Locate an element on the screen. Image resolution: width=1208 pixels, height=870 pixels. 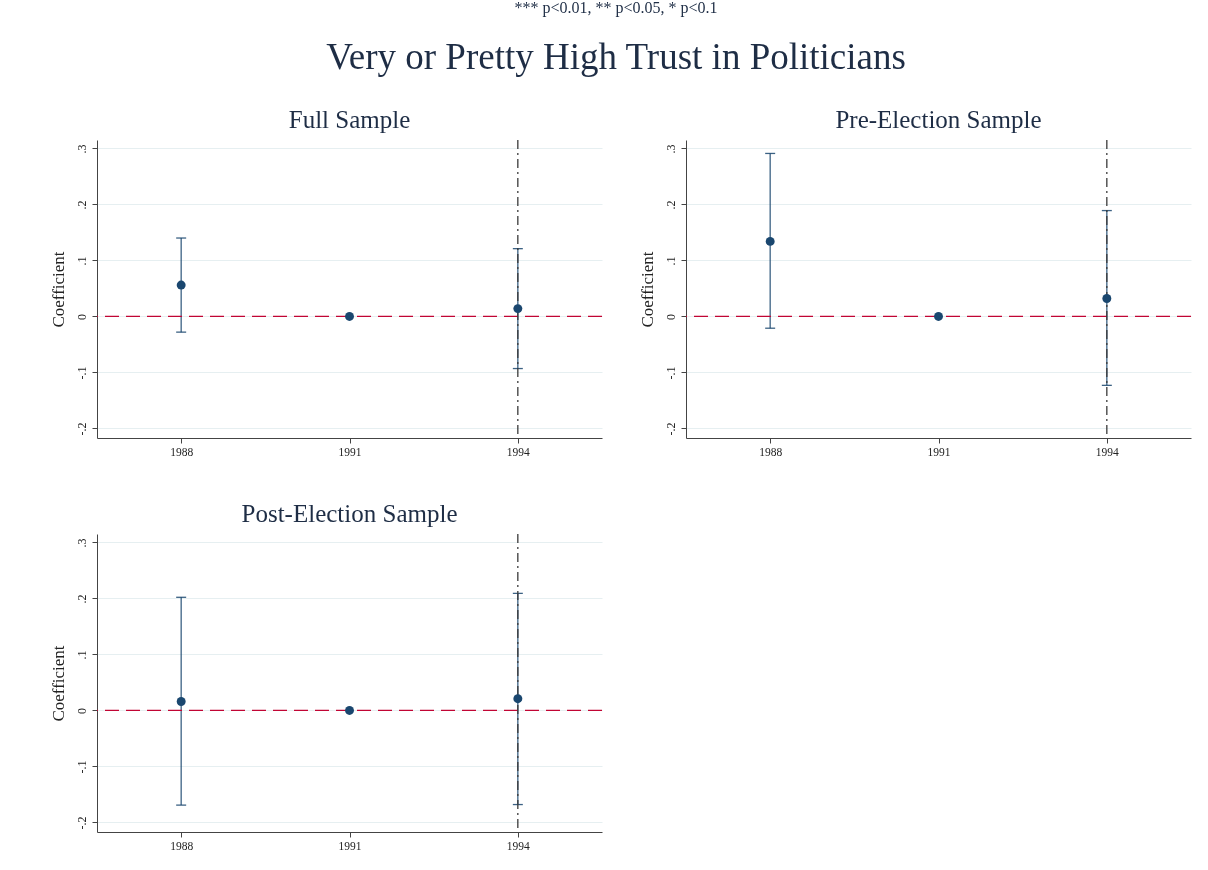
chart-title: Full Sample is located at coordinates (349, 120).